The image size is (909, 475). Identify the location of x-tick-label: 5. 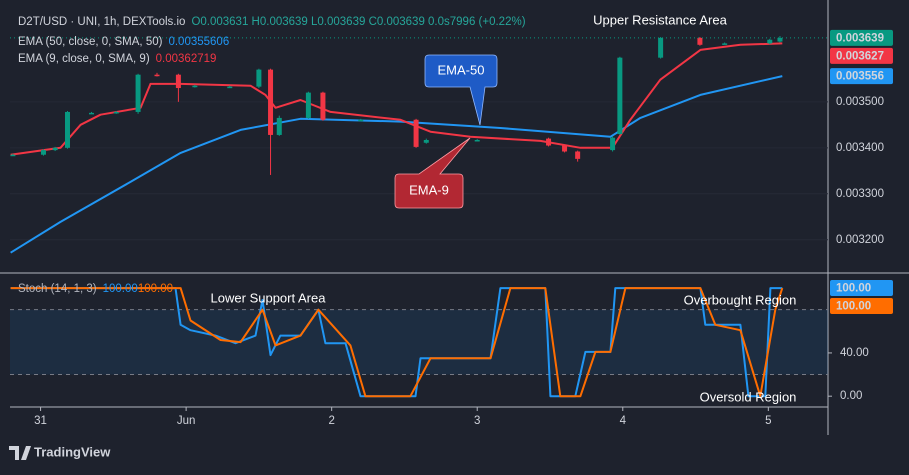
(768, 421).